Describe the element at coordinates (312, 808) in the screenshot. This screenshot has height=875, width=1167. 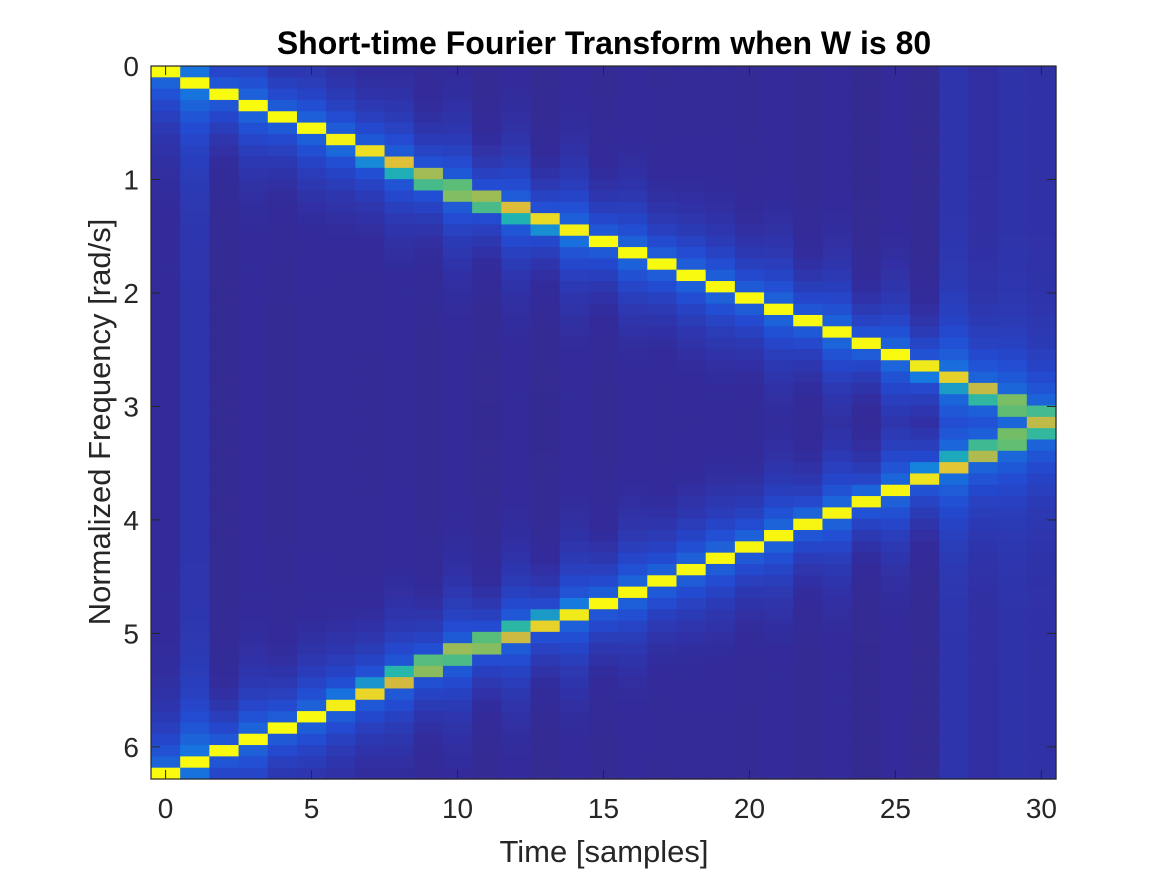
I see `x-tick-label: 5` at that location.